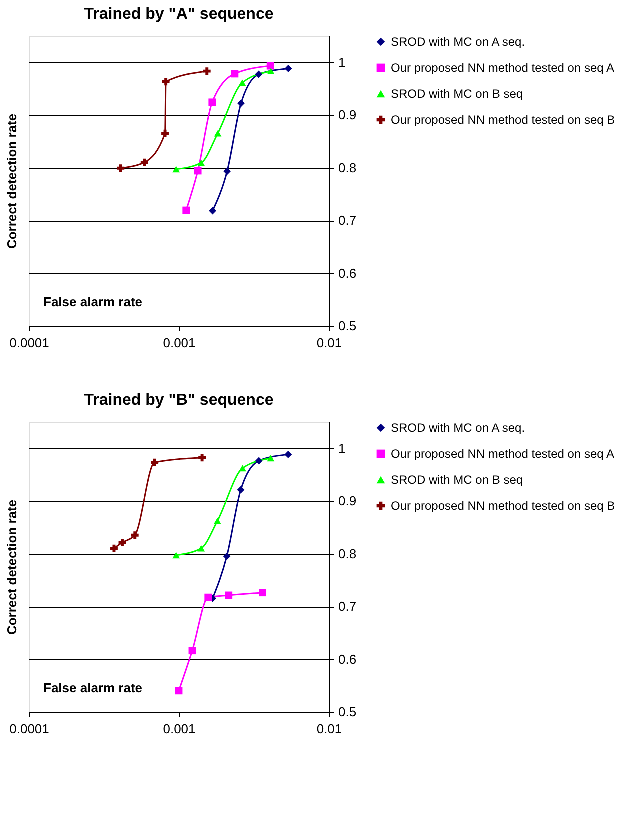 The image size is (636, 817). What do you see at coordinates (179, 400) in the screenshot?
I see `chart-title: Trained by "B" sequence` at bounding box center [179, 400].